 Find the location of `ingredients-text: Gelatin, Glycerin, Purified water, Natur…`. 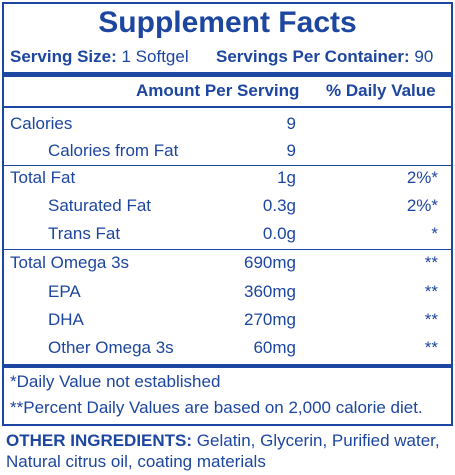

ingredients-text: Gelatin, Glycerin, Purified water, Natur… is located at coordinates (223, 451).